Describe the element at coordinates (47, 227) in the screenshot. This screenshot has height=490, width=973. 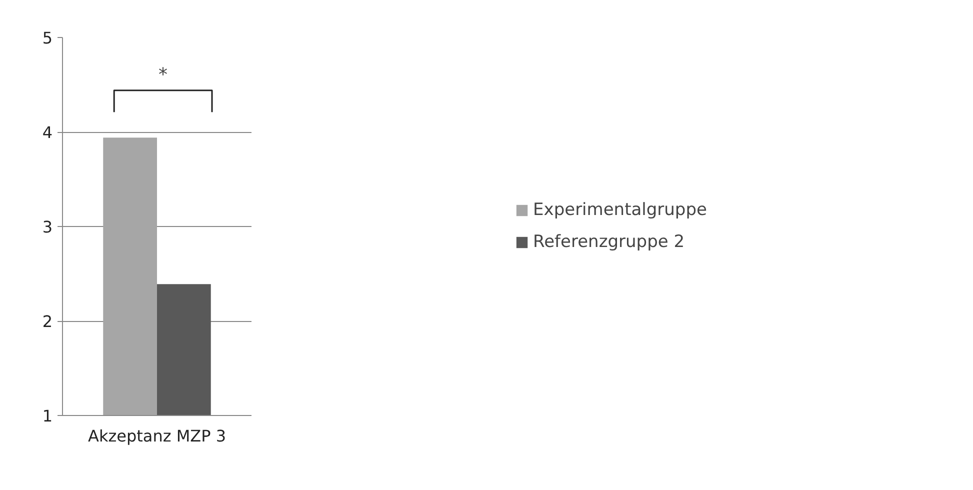
I see `y-tick-label: 3` at that location.